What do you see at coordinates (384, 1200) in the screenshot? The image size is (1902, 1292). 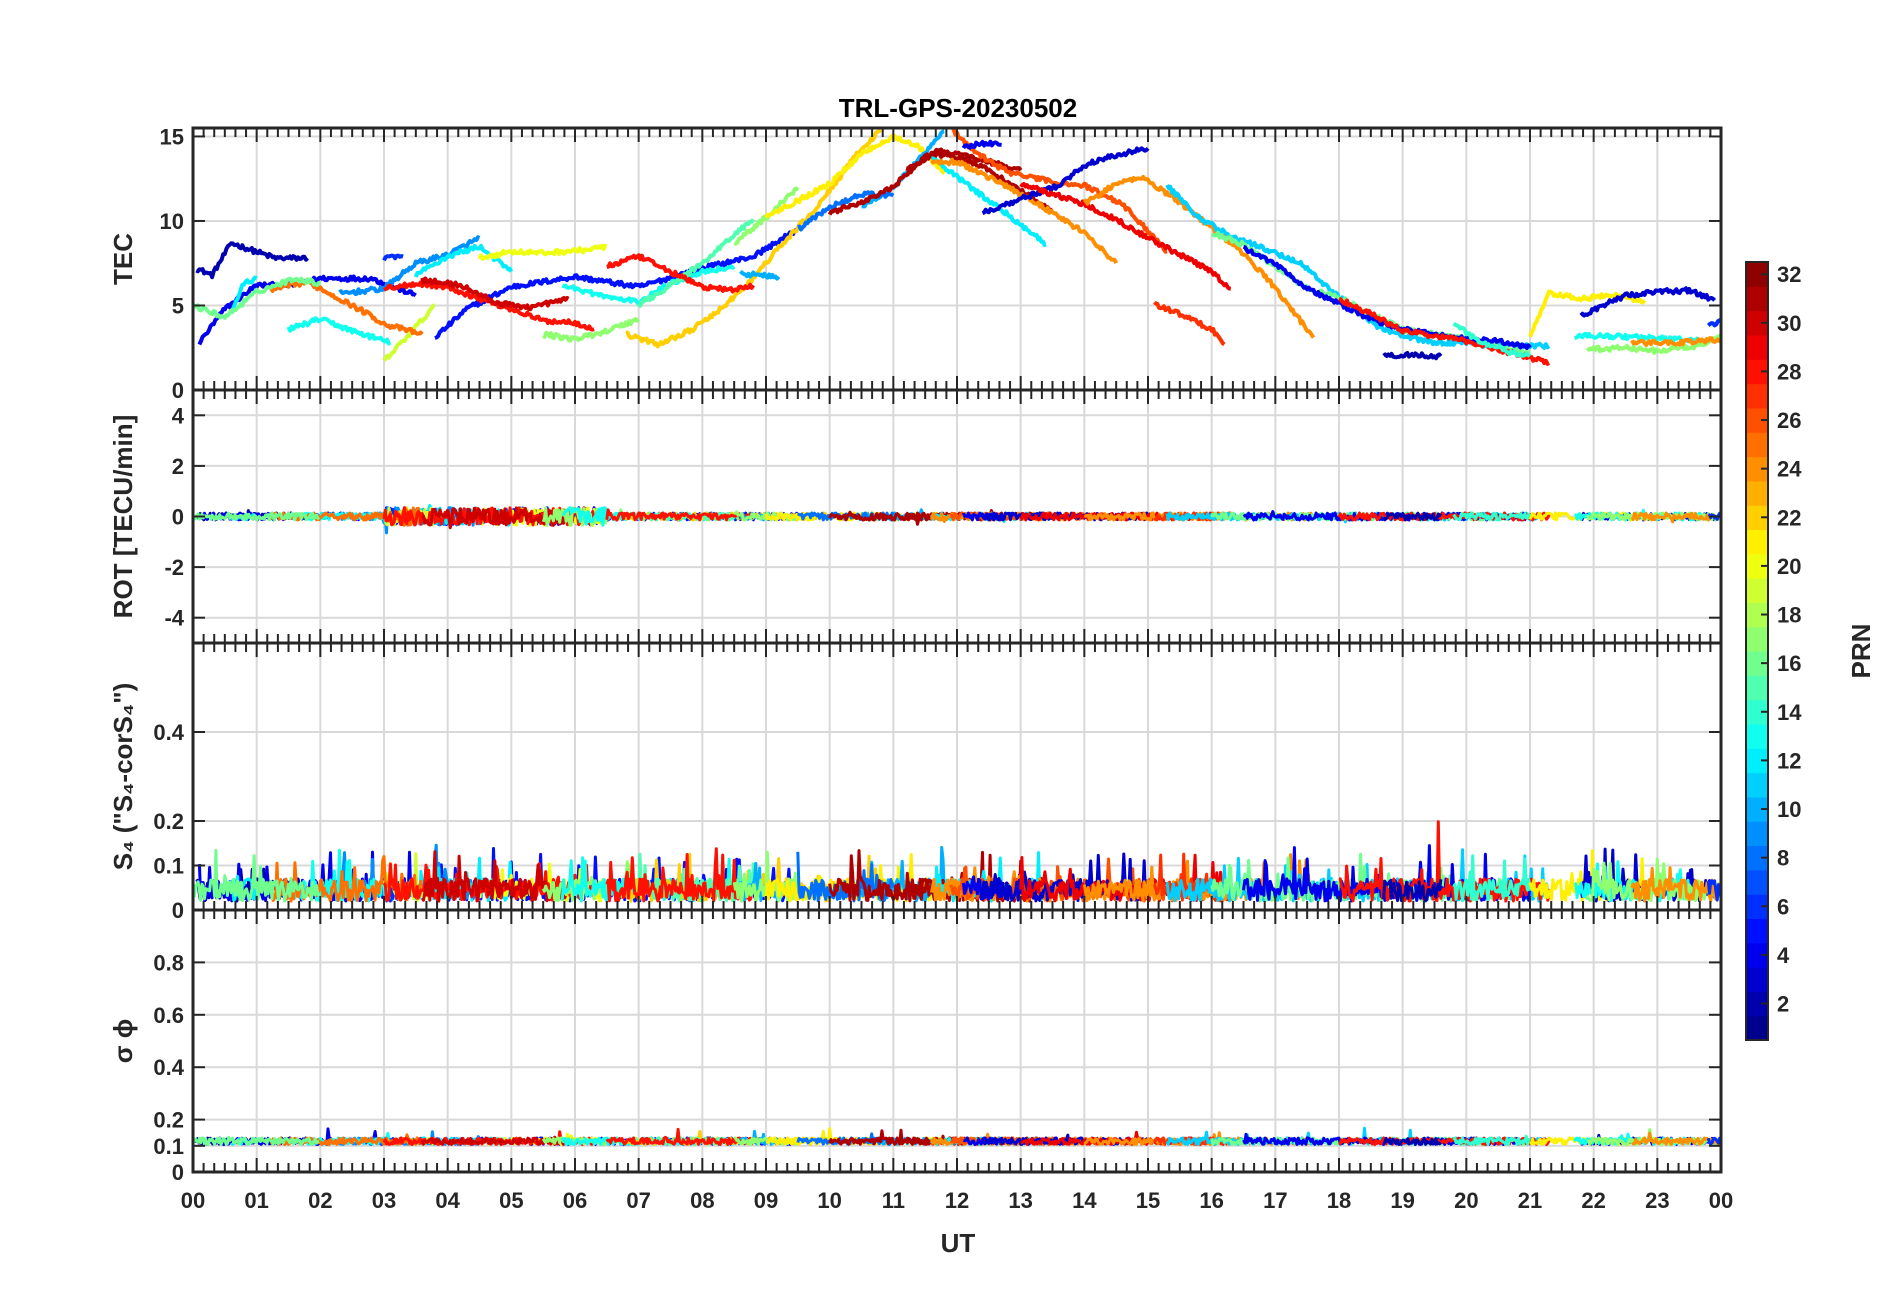 I see `x-tick-label: 03` at bounding box center [384, 1200].